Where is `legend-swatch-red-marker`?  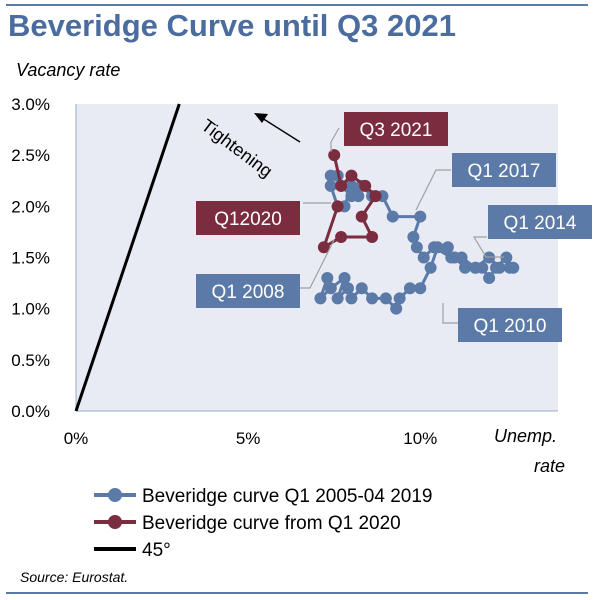
legend-swatch-red-marker is located at coordinates (115, 522).